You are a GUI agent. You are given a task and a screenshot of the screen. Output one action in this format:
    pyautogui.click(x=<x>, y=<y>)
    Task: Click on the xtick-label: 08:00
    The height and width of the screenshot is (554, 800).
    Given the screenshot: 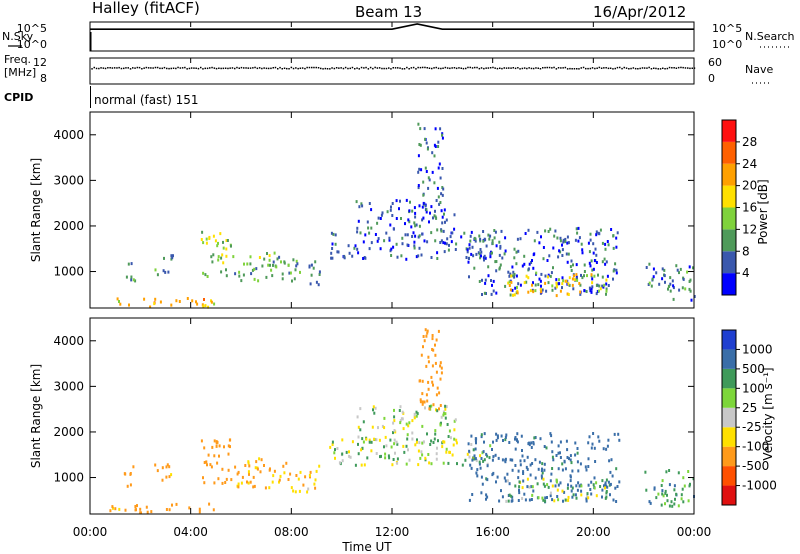 What is the action you would take?
    pyautogui.click(x=291, y=532)
    